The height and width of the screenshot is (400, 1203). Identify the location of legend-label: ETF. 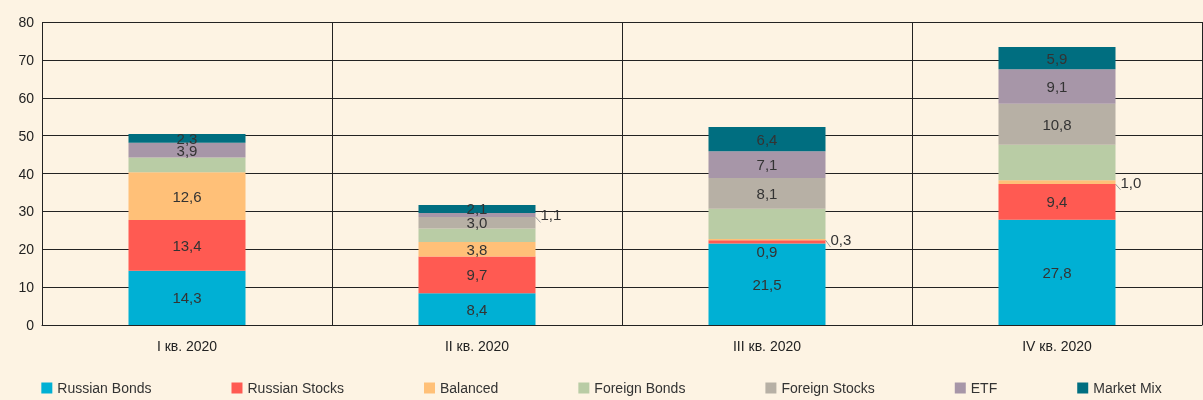
(984, 388).